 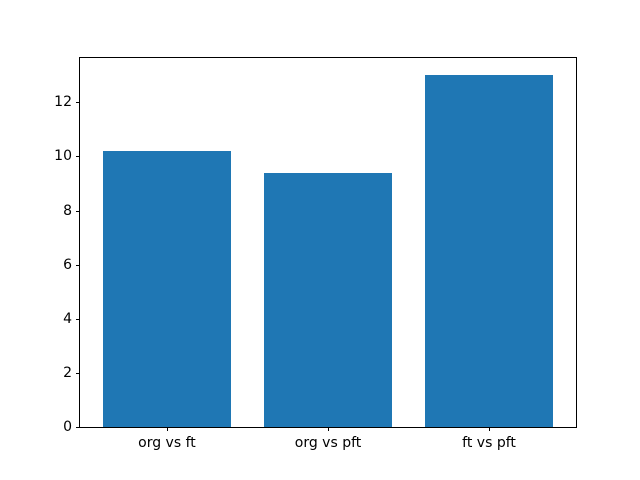 I want to click on y-tick-label: 2, so click(x=67, y=373).